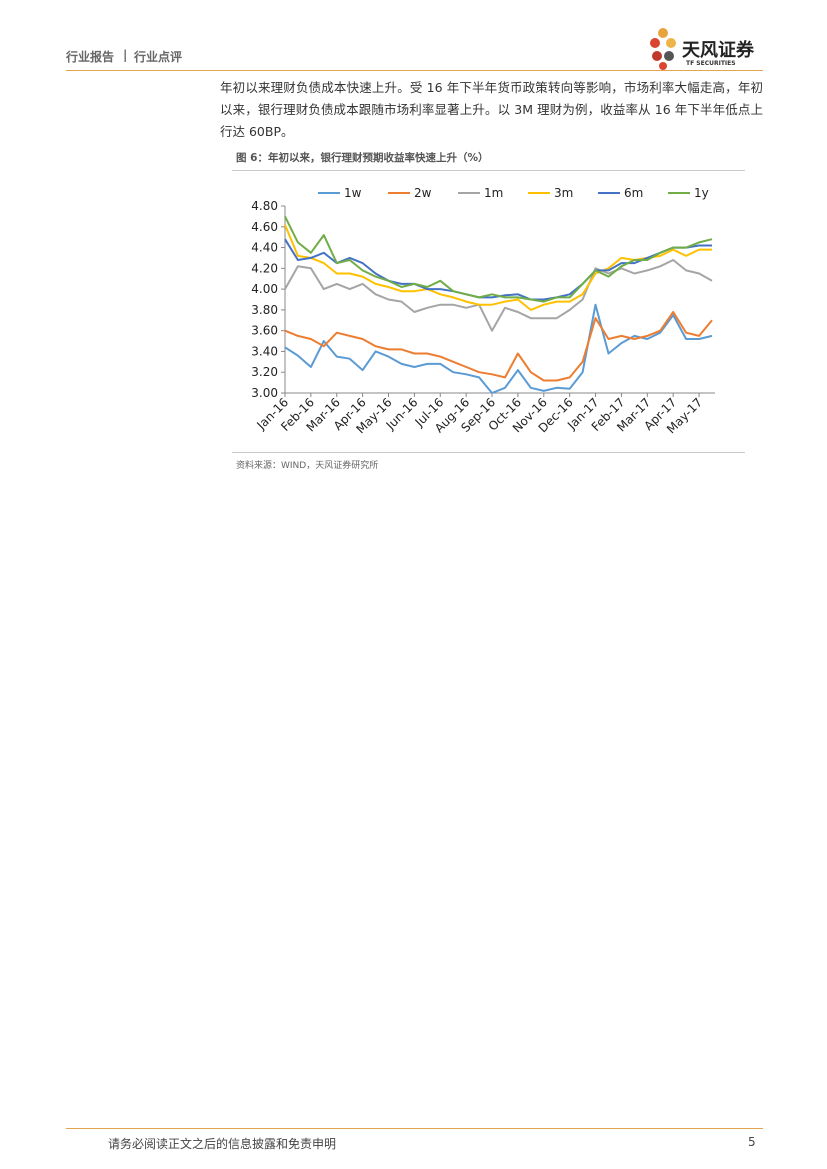  Describe the element at coordinates (362, 158) in the screenshot. I see `figure-caption: 图 6：年初以来，银行理财预期收益率快速上升（%）` at that location.